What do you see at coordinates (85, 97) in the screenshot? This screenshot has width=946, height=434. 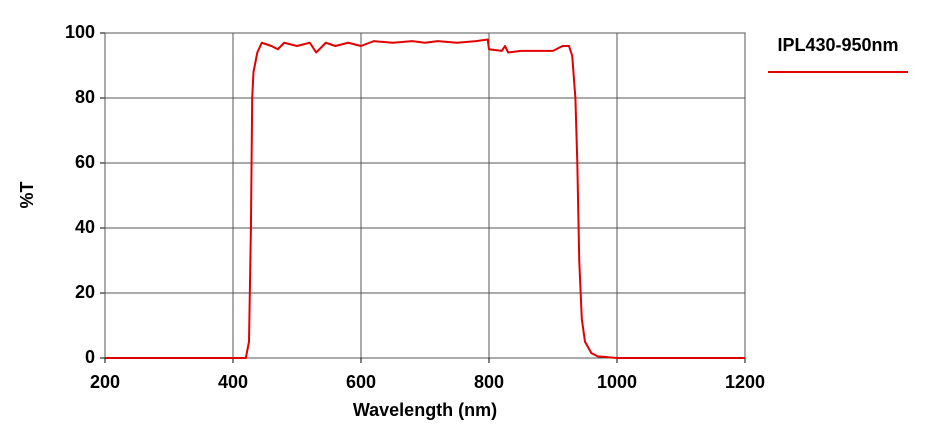 I see `y-tick-label: 80` at bounding box center [85, 97].